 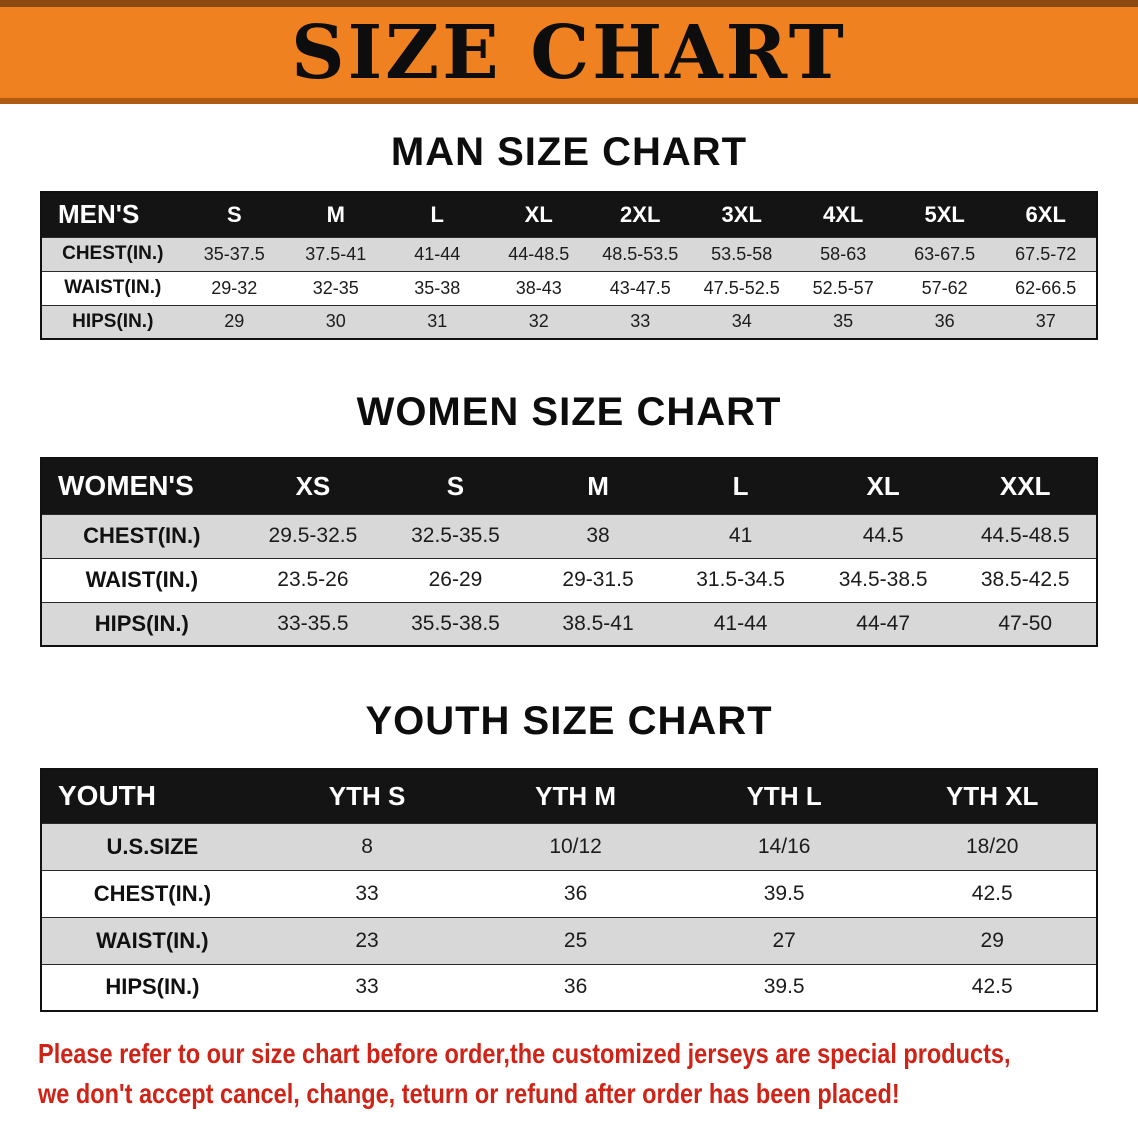 What do you see at coordinates (741, 287) in the screenshot?
I see `size-value: 47.5-52.5` at bounding box center [741, 287].